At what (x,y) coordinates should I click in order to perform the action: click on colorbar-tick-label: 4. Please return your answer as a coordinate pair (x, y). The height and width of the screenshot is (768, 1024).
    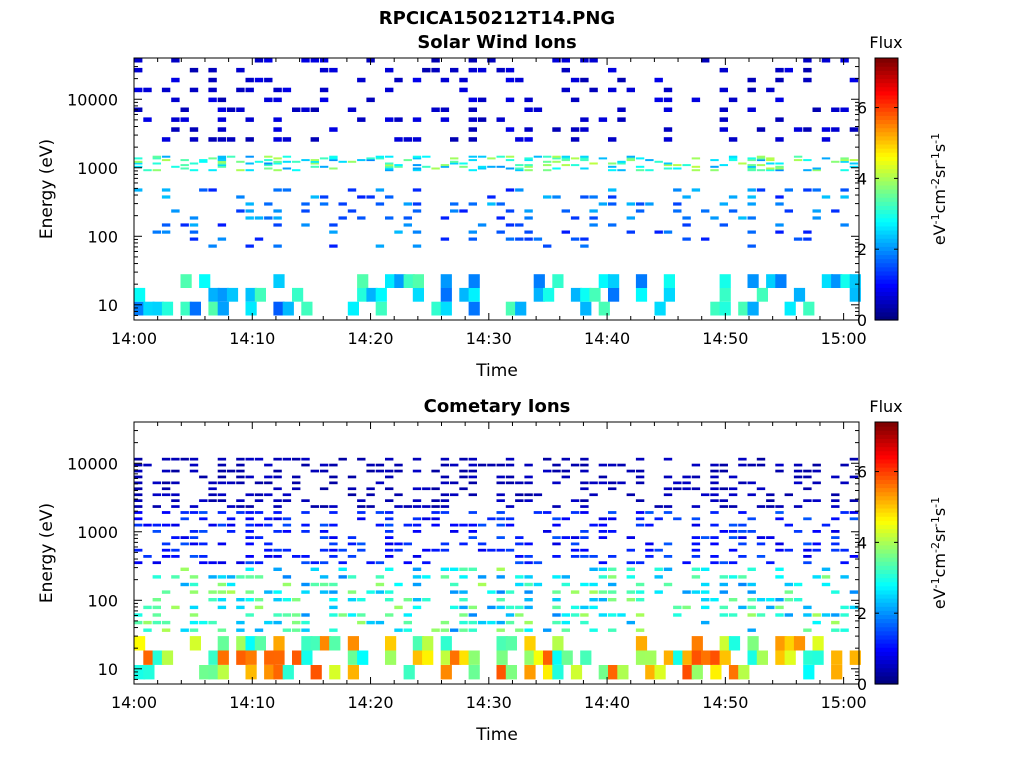
    Looking at the image, I should click on (862, 542).